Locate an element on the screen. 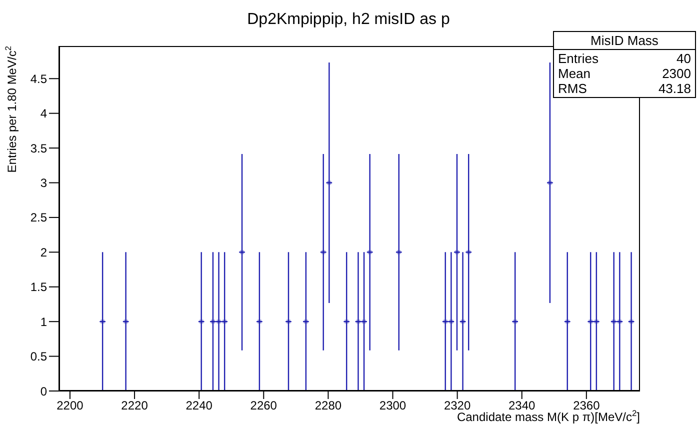 The height and width of the screenshot is (429, 697). text: 2300 is located at coordinates (676, 73).